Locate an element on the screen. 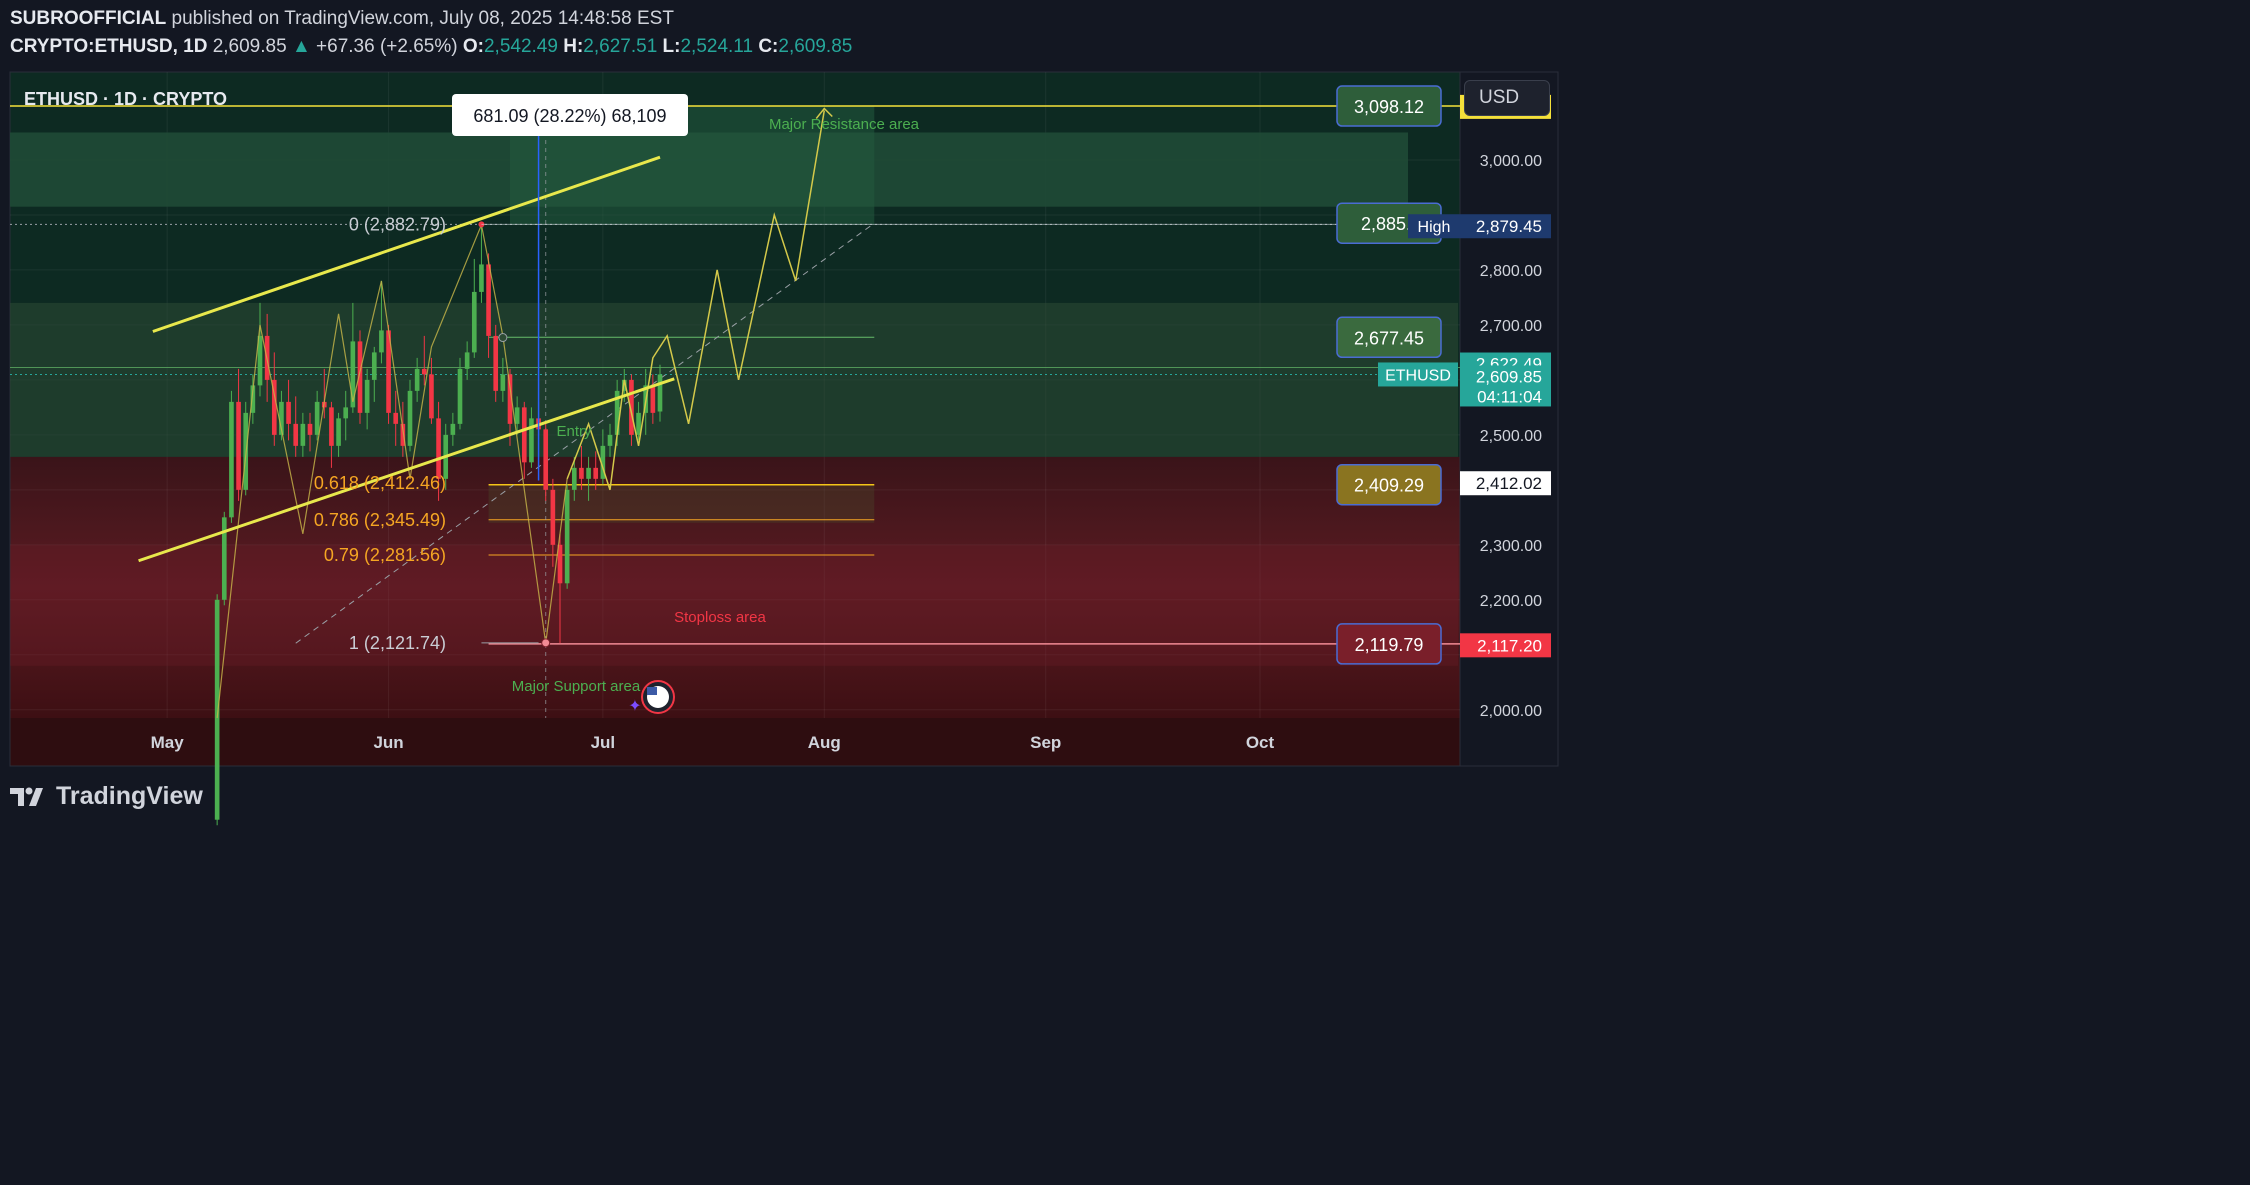  level-box-label: 2,885.( is located at coordinates (1389, 224).